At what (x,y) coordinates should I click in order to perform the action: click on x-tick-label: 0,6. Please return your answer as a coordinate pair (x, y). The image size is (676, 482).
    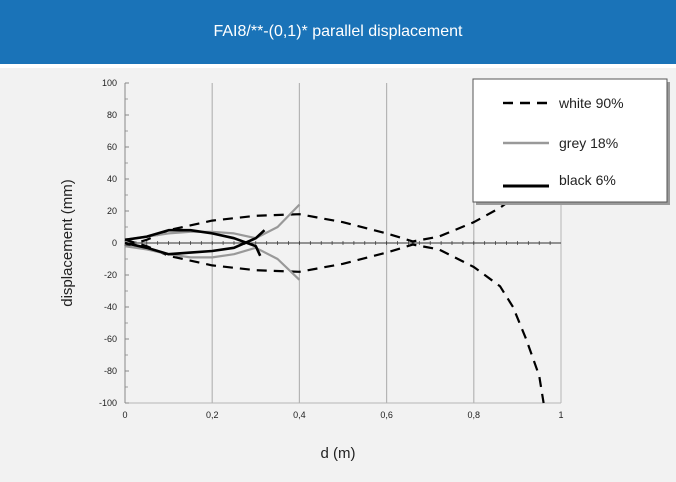
    Looking at the image, I should click on (386, 415).